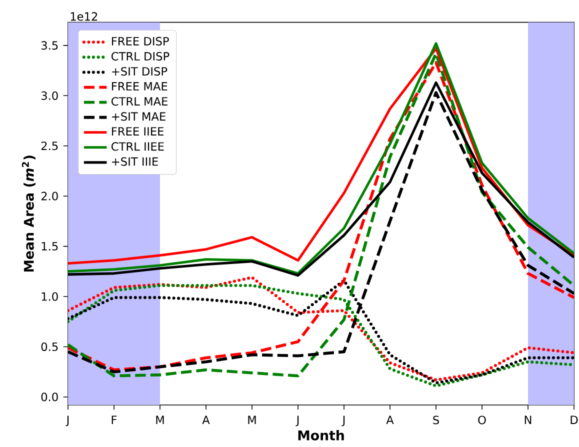 The width and height of the screenshot is (579, 447). What do you see at coordinates (84, 16) in the screenshot?
I see `text: 1e12` at bounding box center [84, 16].